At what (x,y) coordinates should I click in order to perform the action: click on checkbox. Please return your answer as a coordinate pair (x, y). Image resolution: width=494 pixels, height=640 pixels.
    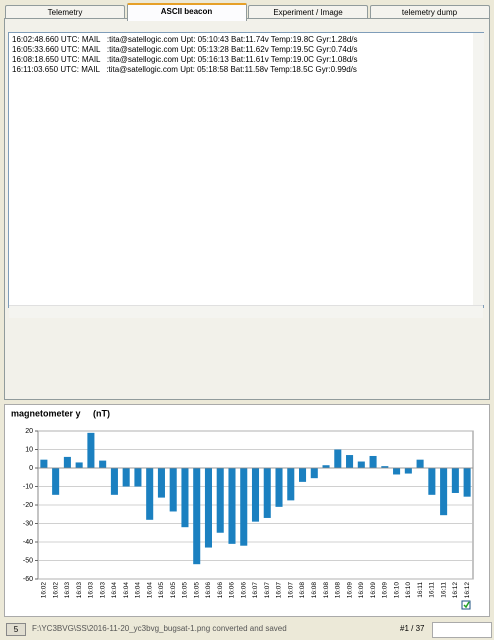
    Looking at the image, I should click on (466, 605).